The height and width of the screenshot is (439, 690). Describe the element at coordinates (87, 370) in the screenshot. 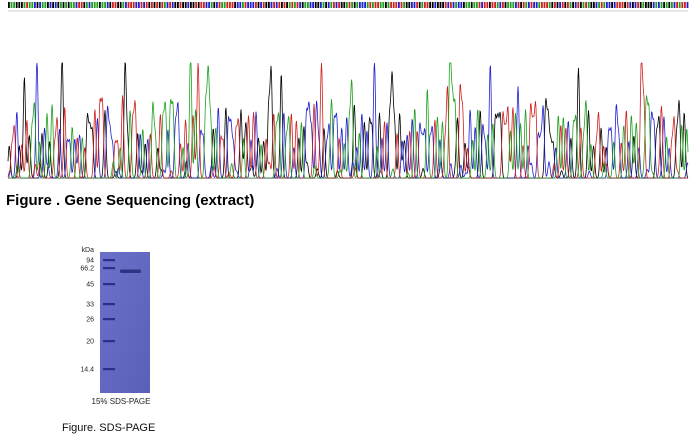

I see `marker-label: 14.4` at that location.